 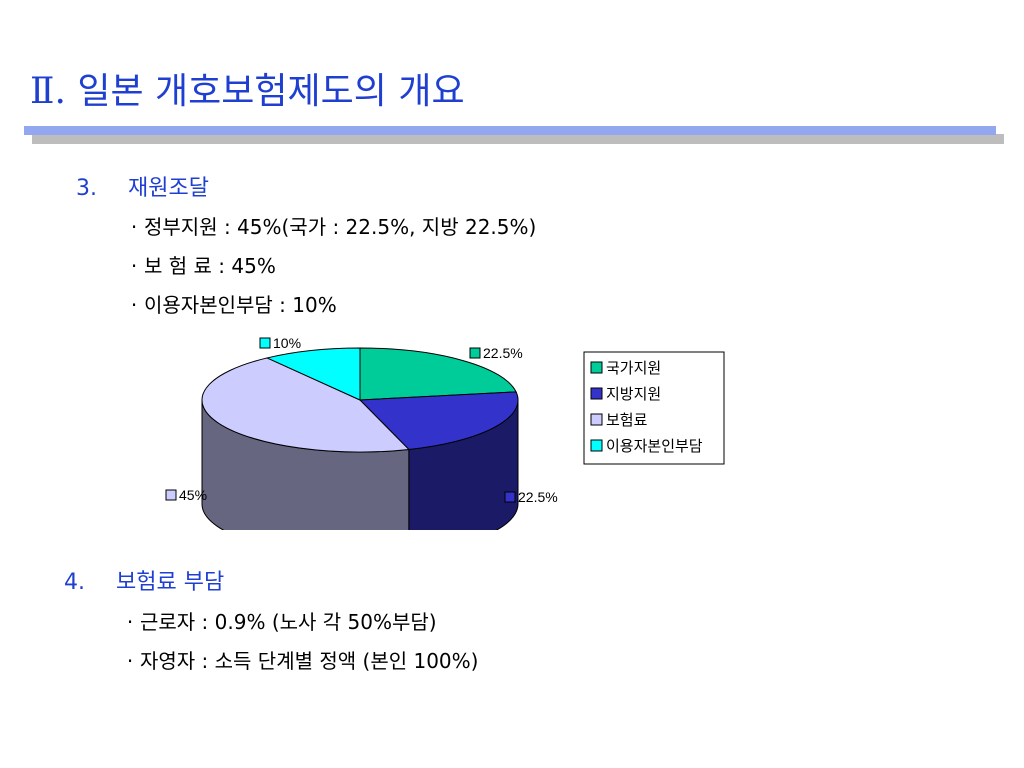 What do you see at coordinates (74, 582) in the screenshot?
I see `section-4-number: 4.` at bounding box center [74, 582].